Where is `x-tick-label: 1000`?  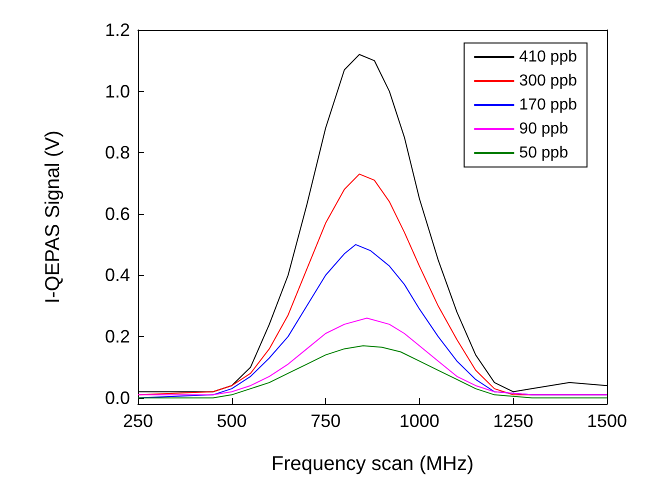 x-tick-label: 1000 is located at coordinates (419, 421).